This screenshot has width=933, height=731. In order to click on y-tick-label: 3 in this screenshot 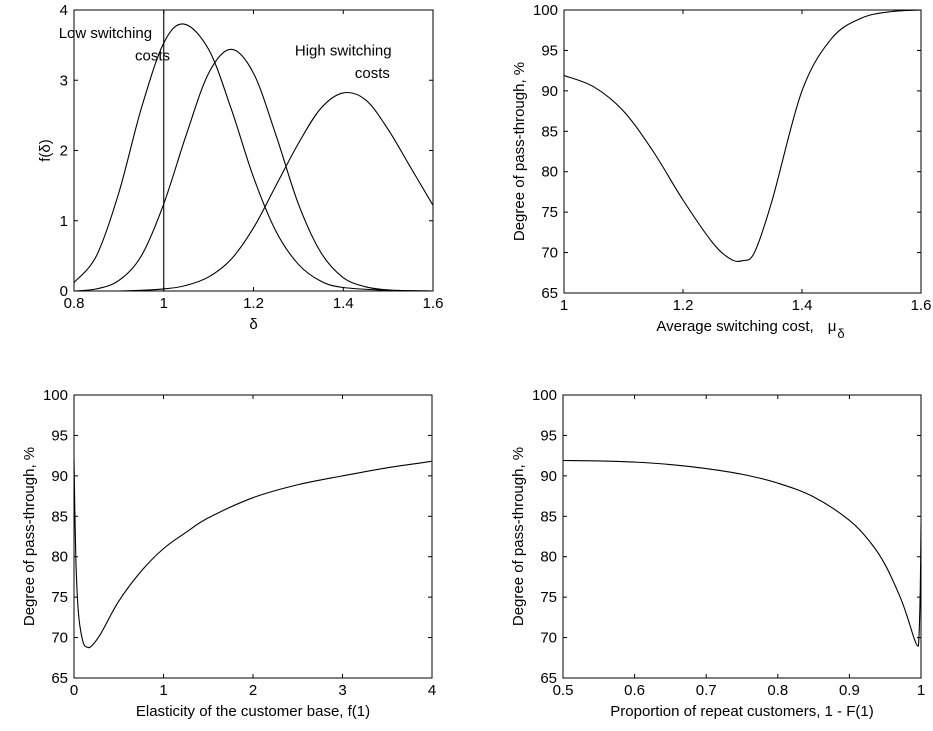, I will do `click(64, 80)`.